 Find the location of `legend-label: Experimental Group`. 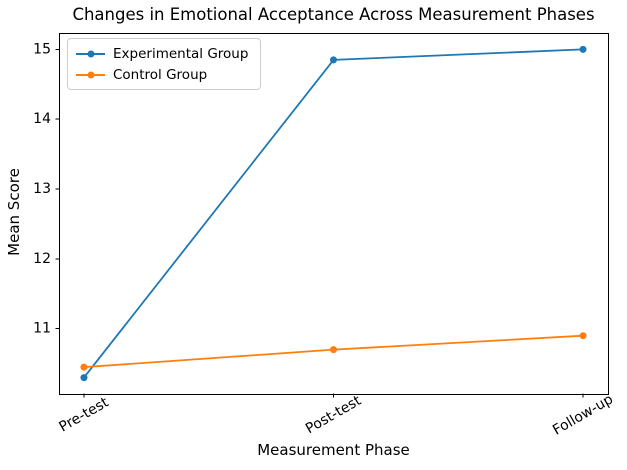

legend-label: Experimental Group is located at coordinates (181, 53).